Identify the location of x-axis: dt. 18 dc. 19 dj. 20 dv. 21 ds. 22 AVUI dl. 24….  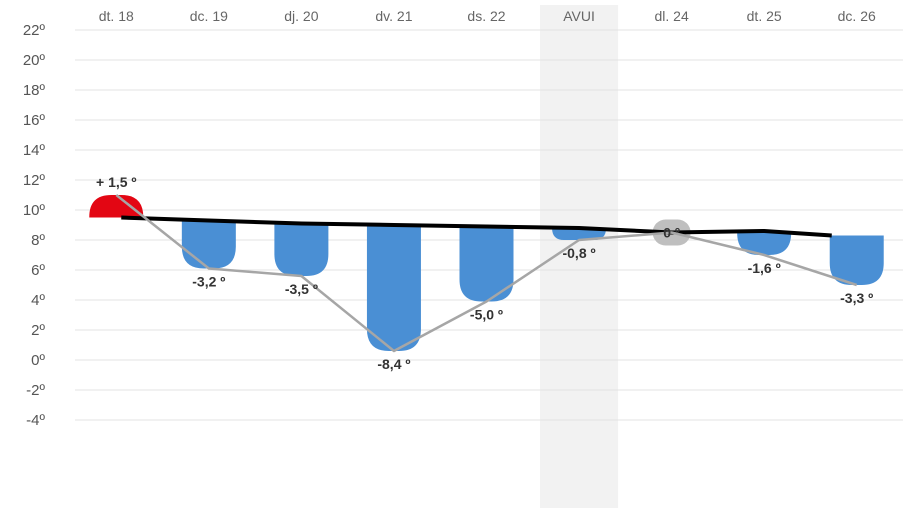
(487, 16).